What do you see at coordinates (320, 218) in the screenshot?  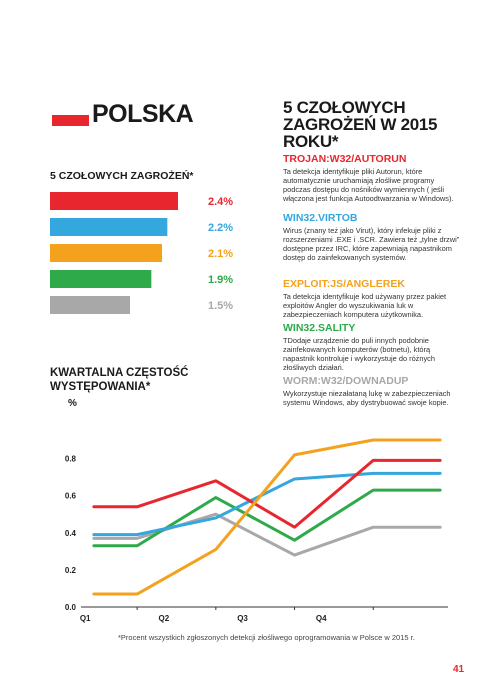 I see `threat-name: WIN32.VIRTOB` at bounding box center [320, 218].